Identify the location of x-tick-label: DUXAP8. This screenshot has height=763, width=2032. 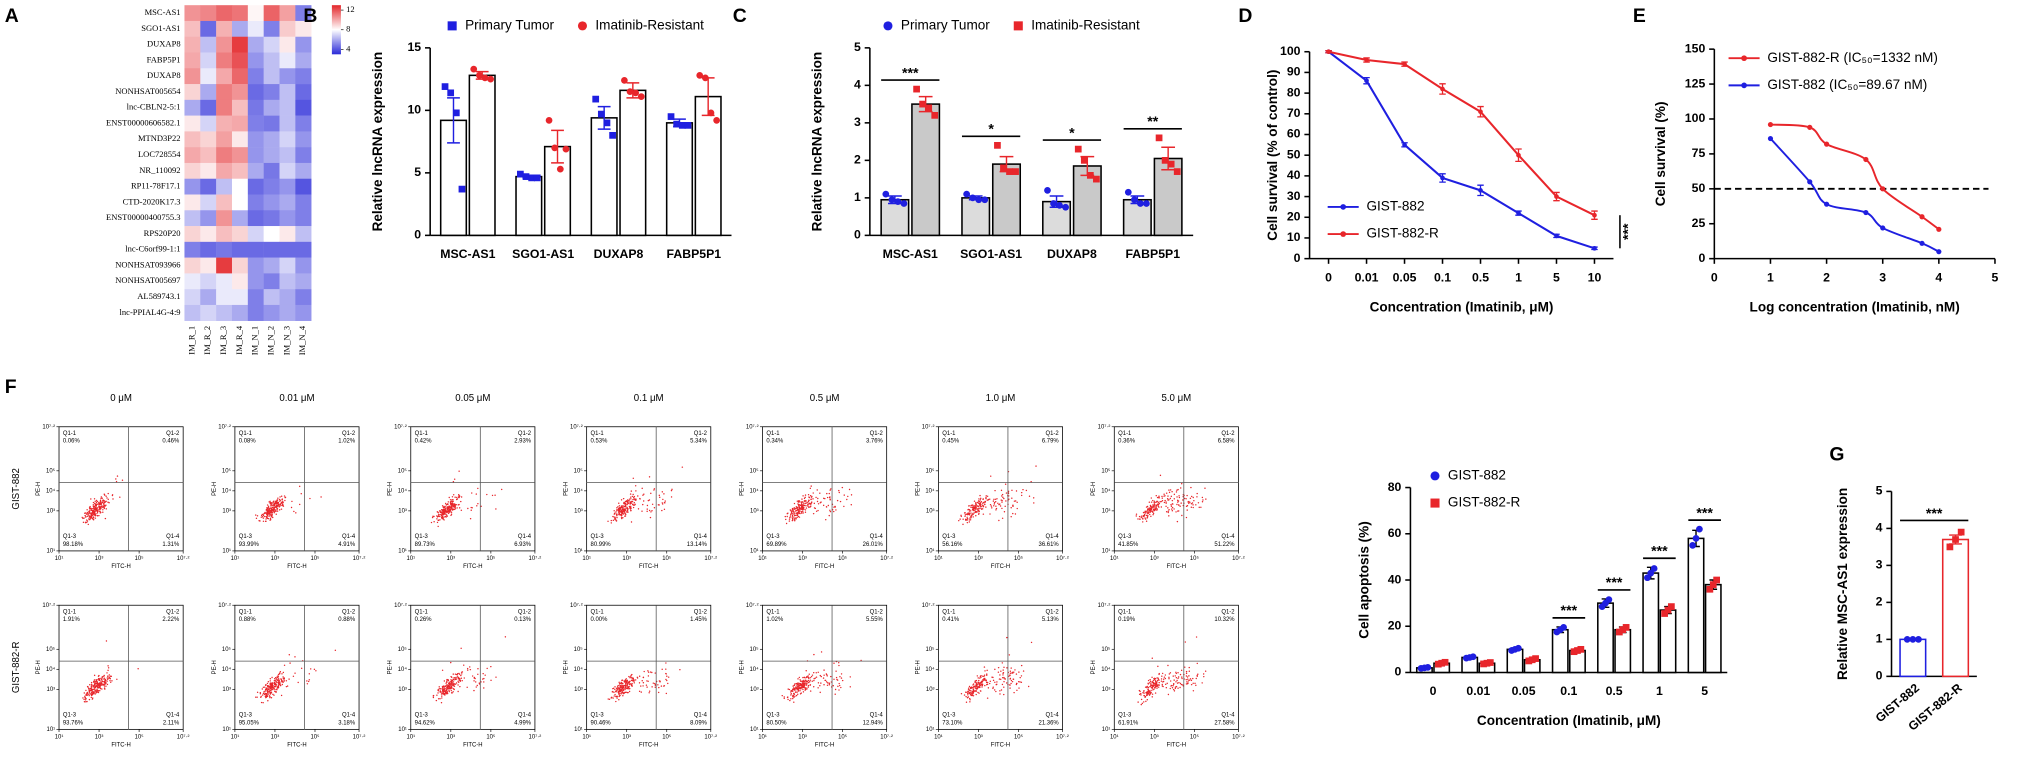
(619, 254).